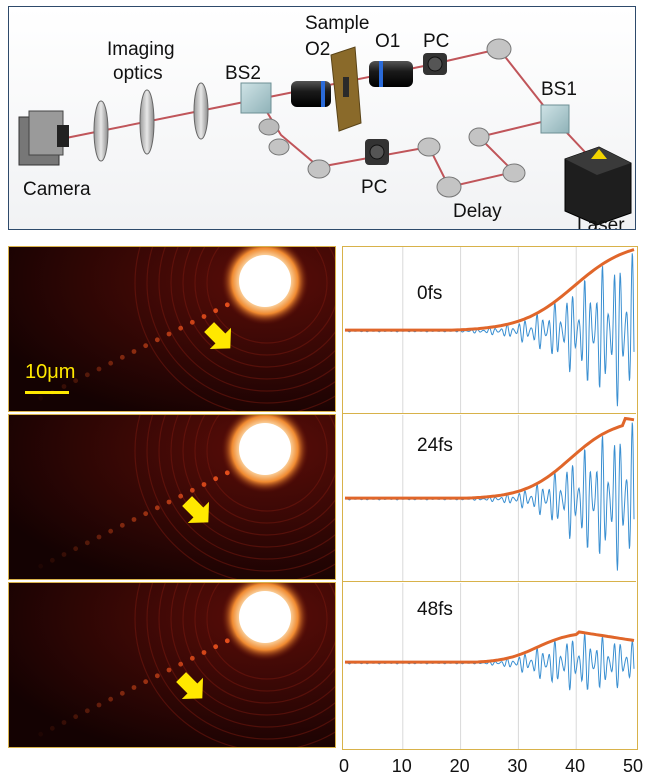 The width and height of the screenshot is (646, 780). Describe the element at coordinates (346, 89) in the screenshot. I see `sample-plate-icon` at that location.